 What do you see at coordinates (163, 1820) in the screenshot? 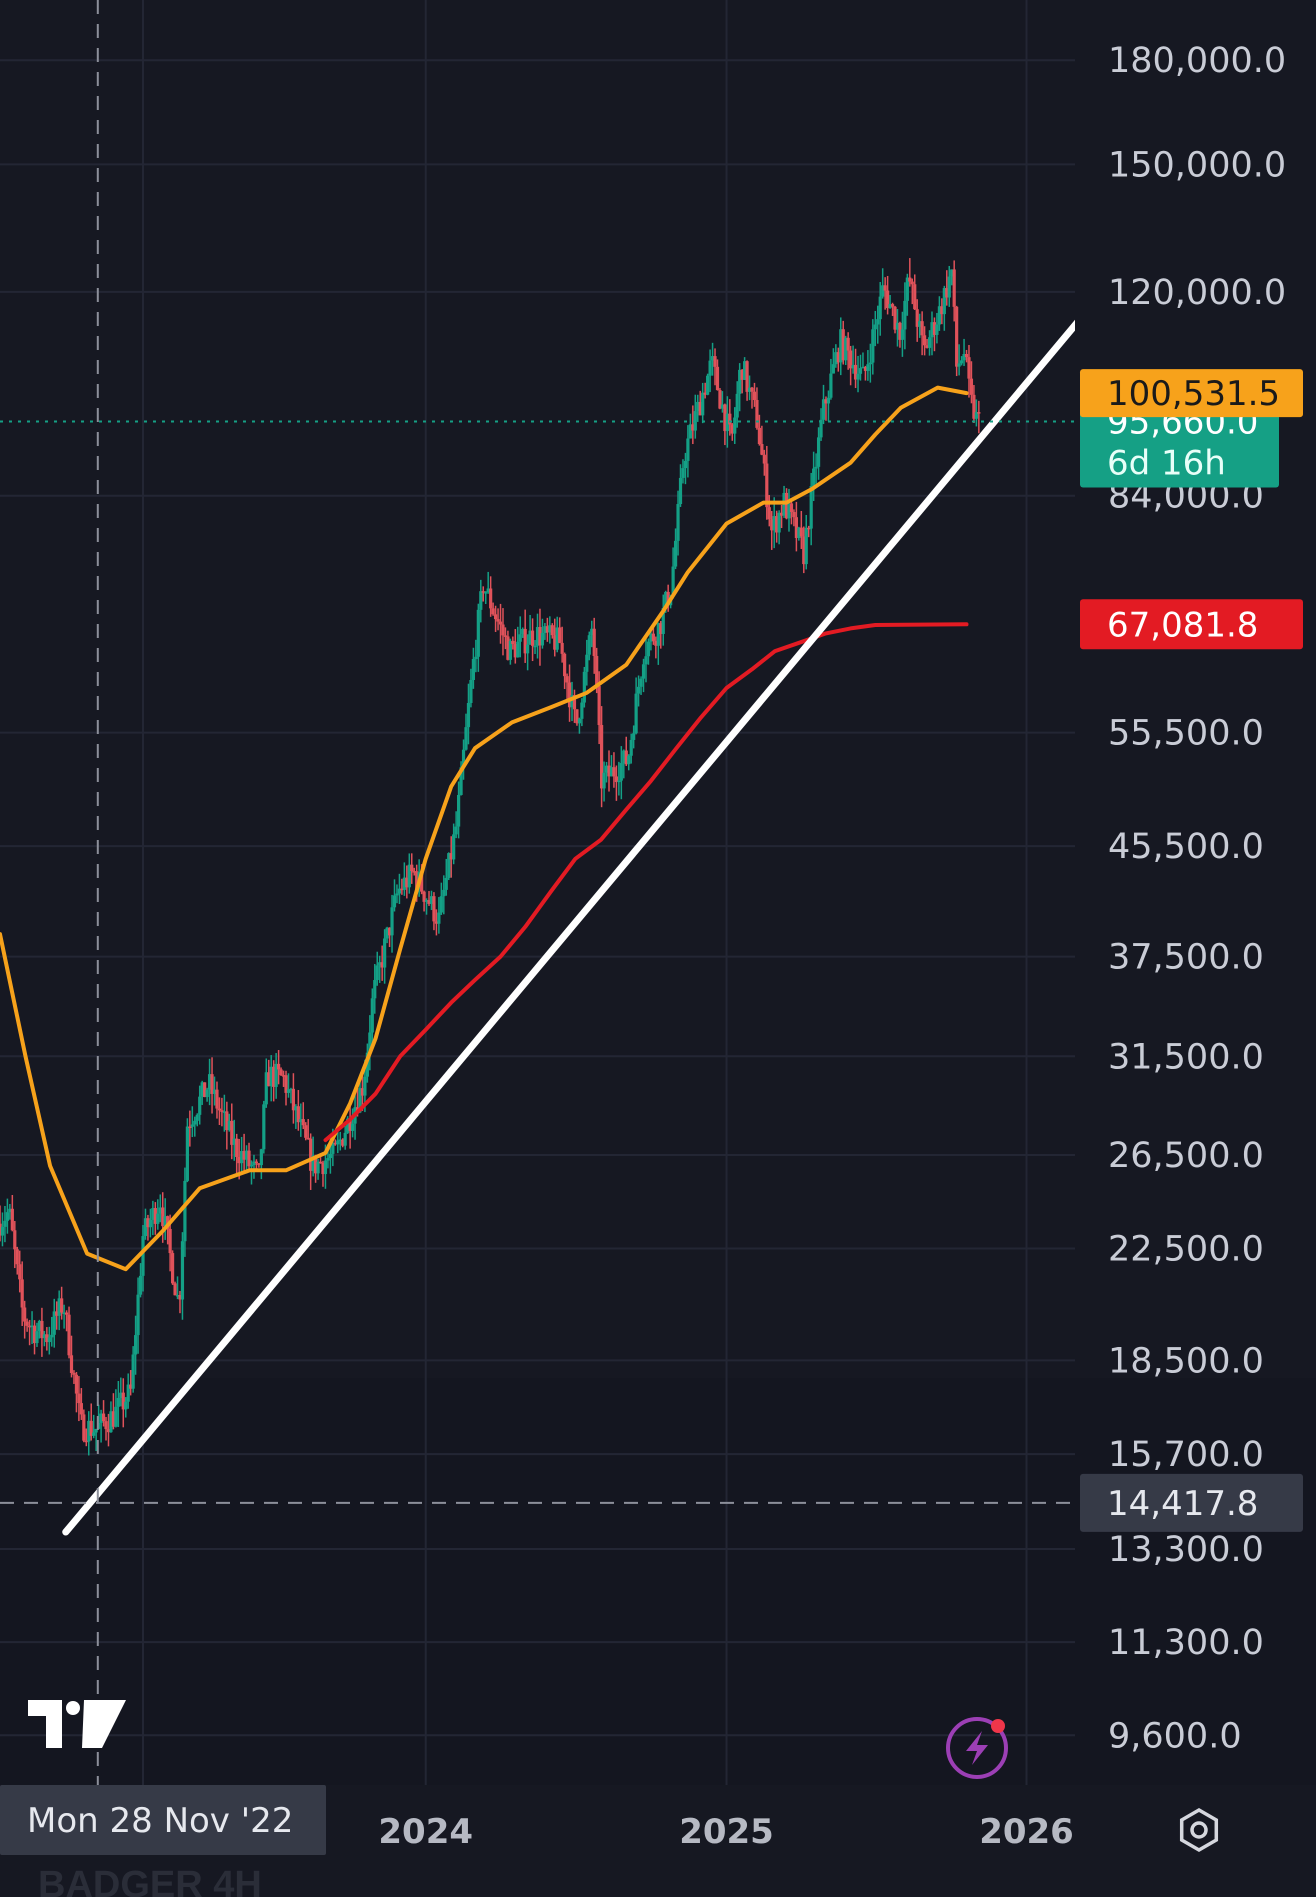
I see `crosshair-date-badge: Mon 28 Nov '22` at bounding box center [163, 1820].